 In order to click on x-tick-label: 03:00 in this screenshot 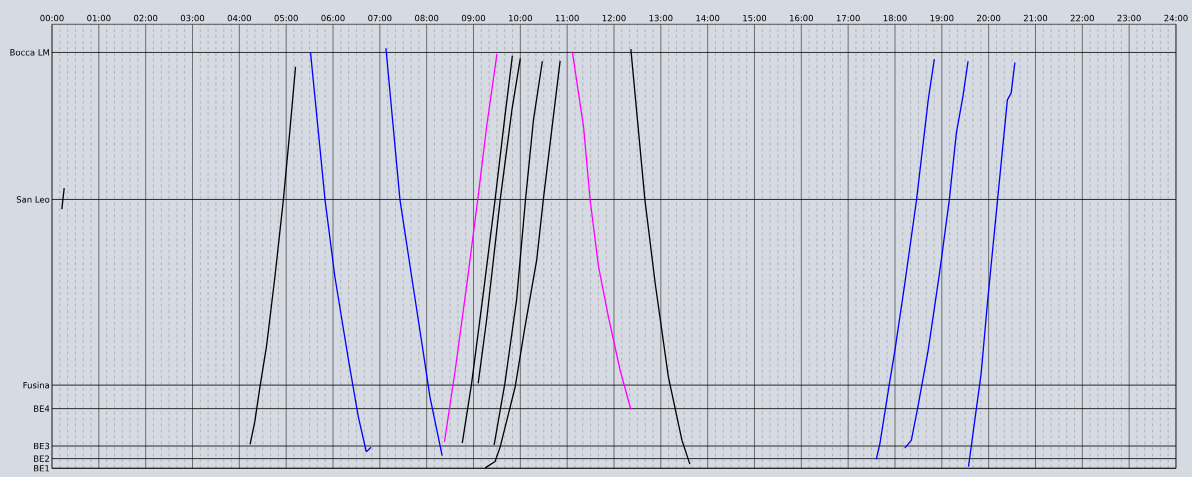, I will do `click(192, 18)`.